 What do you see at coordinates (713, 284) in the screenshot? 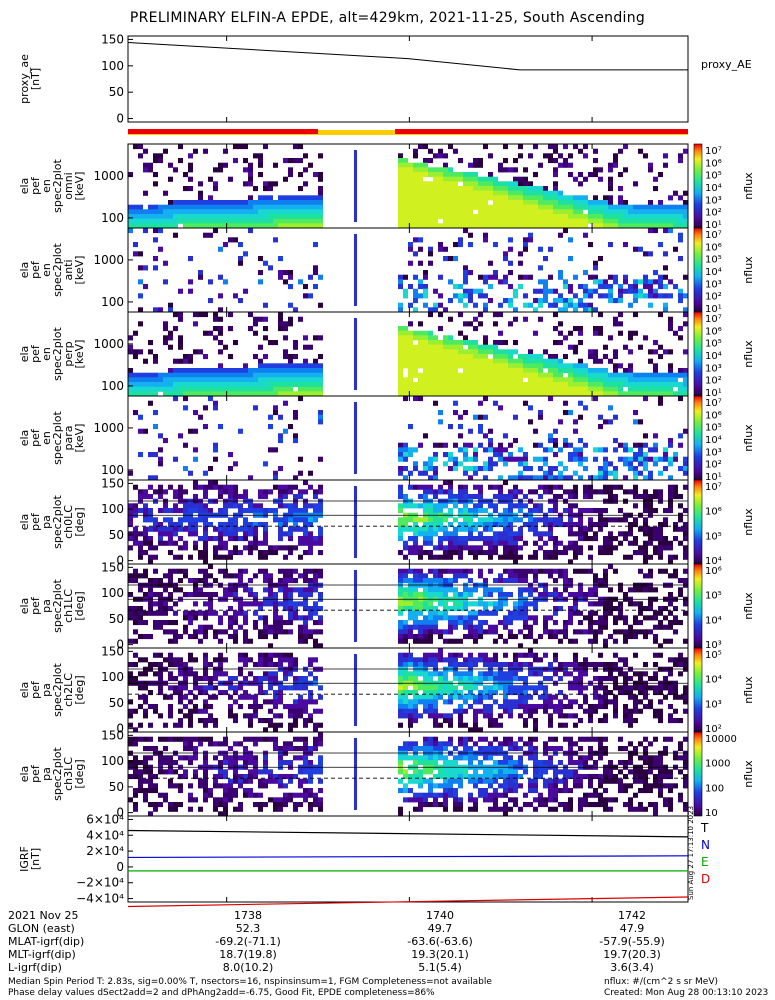
I see `colorbar-tick-label: 10³` at bounding box center [713, 284].